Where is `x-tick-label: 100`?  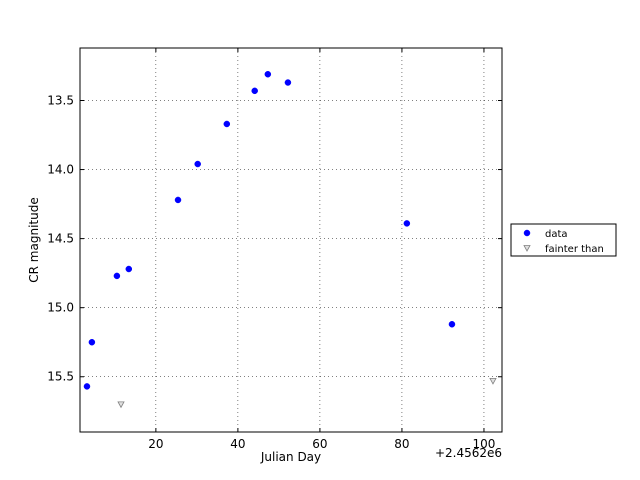
x-tick-label: 100 is located at coordinates (484, 444).